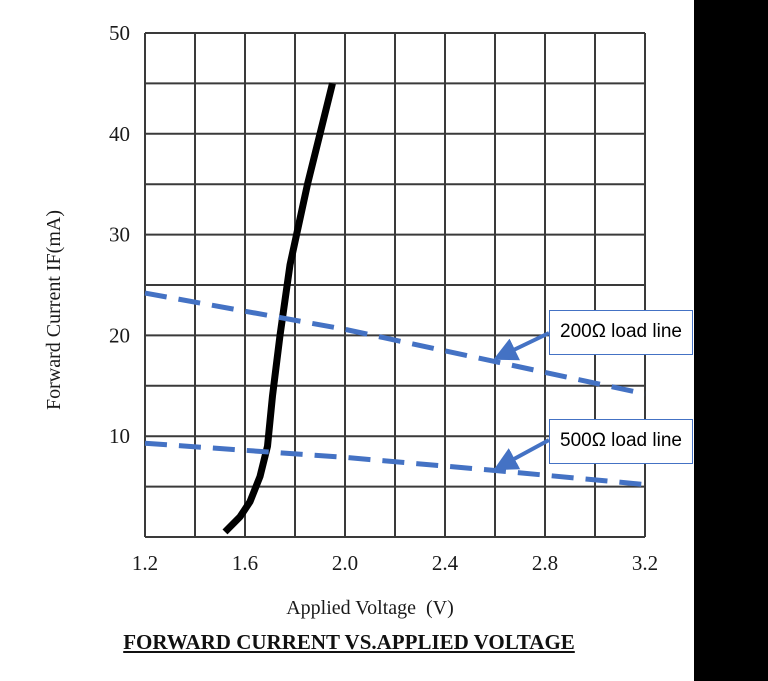  I want to click on x-tick-label: 1.6, so click(245, 563).